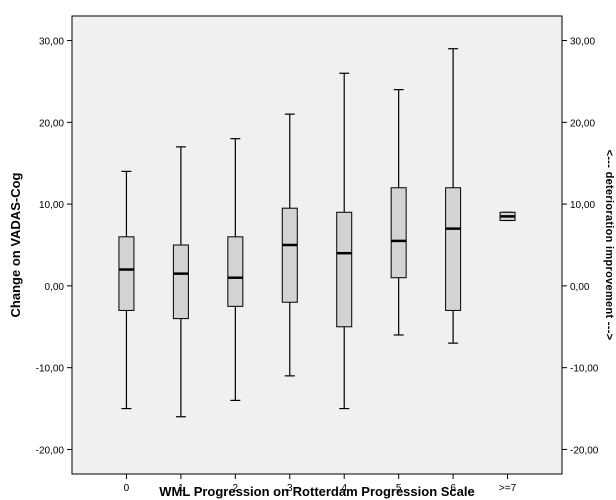  Describe the element at coordinates (453, 488) in the screenshot. I see `x-tick-label: 6` at that location.